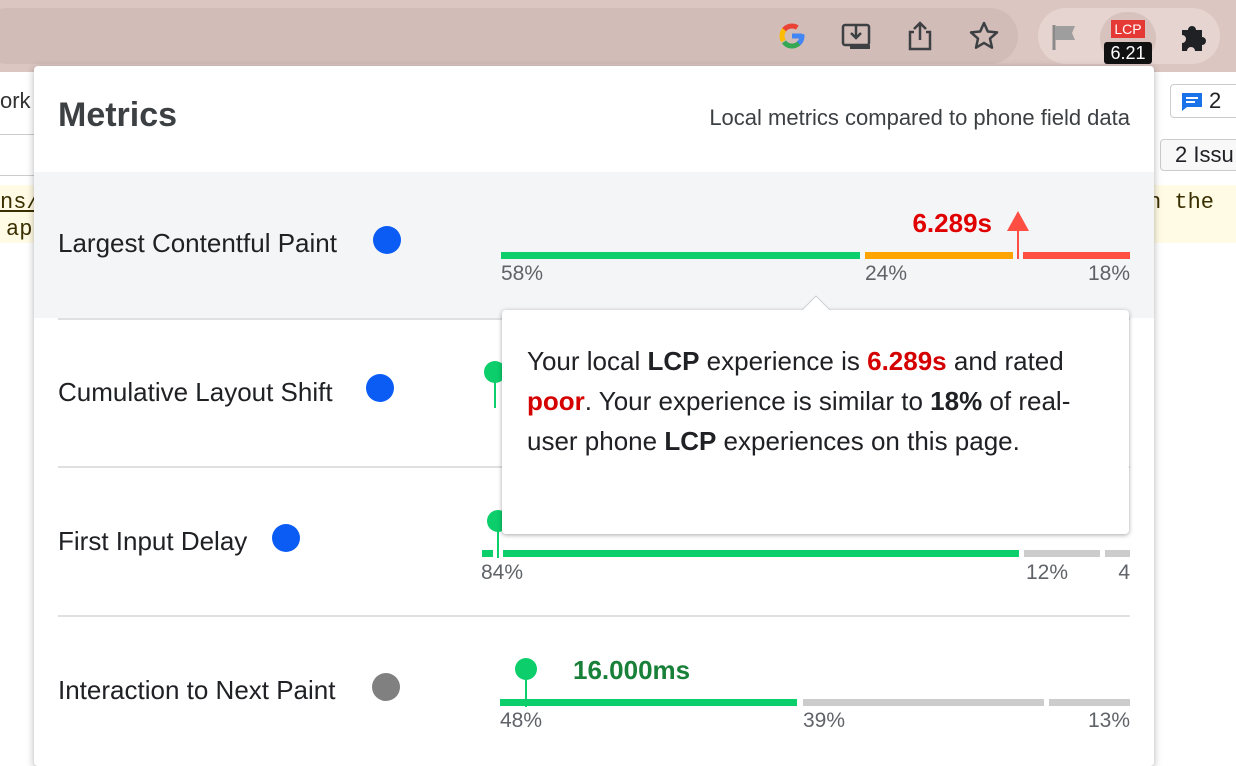 The width and height of the screenshot is (1236, 766). I want to click on tooltip-text: experience is, so click(783, 361).